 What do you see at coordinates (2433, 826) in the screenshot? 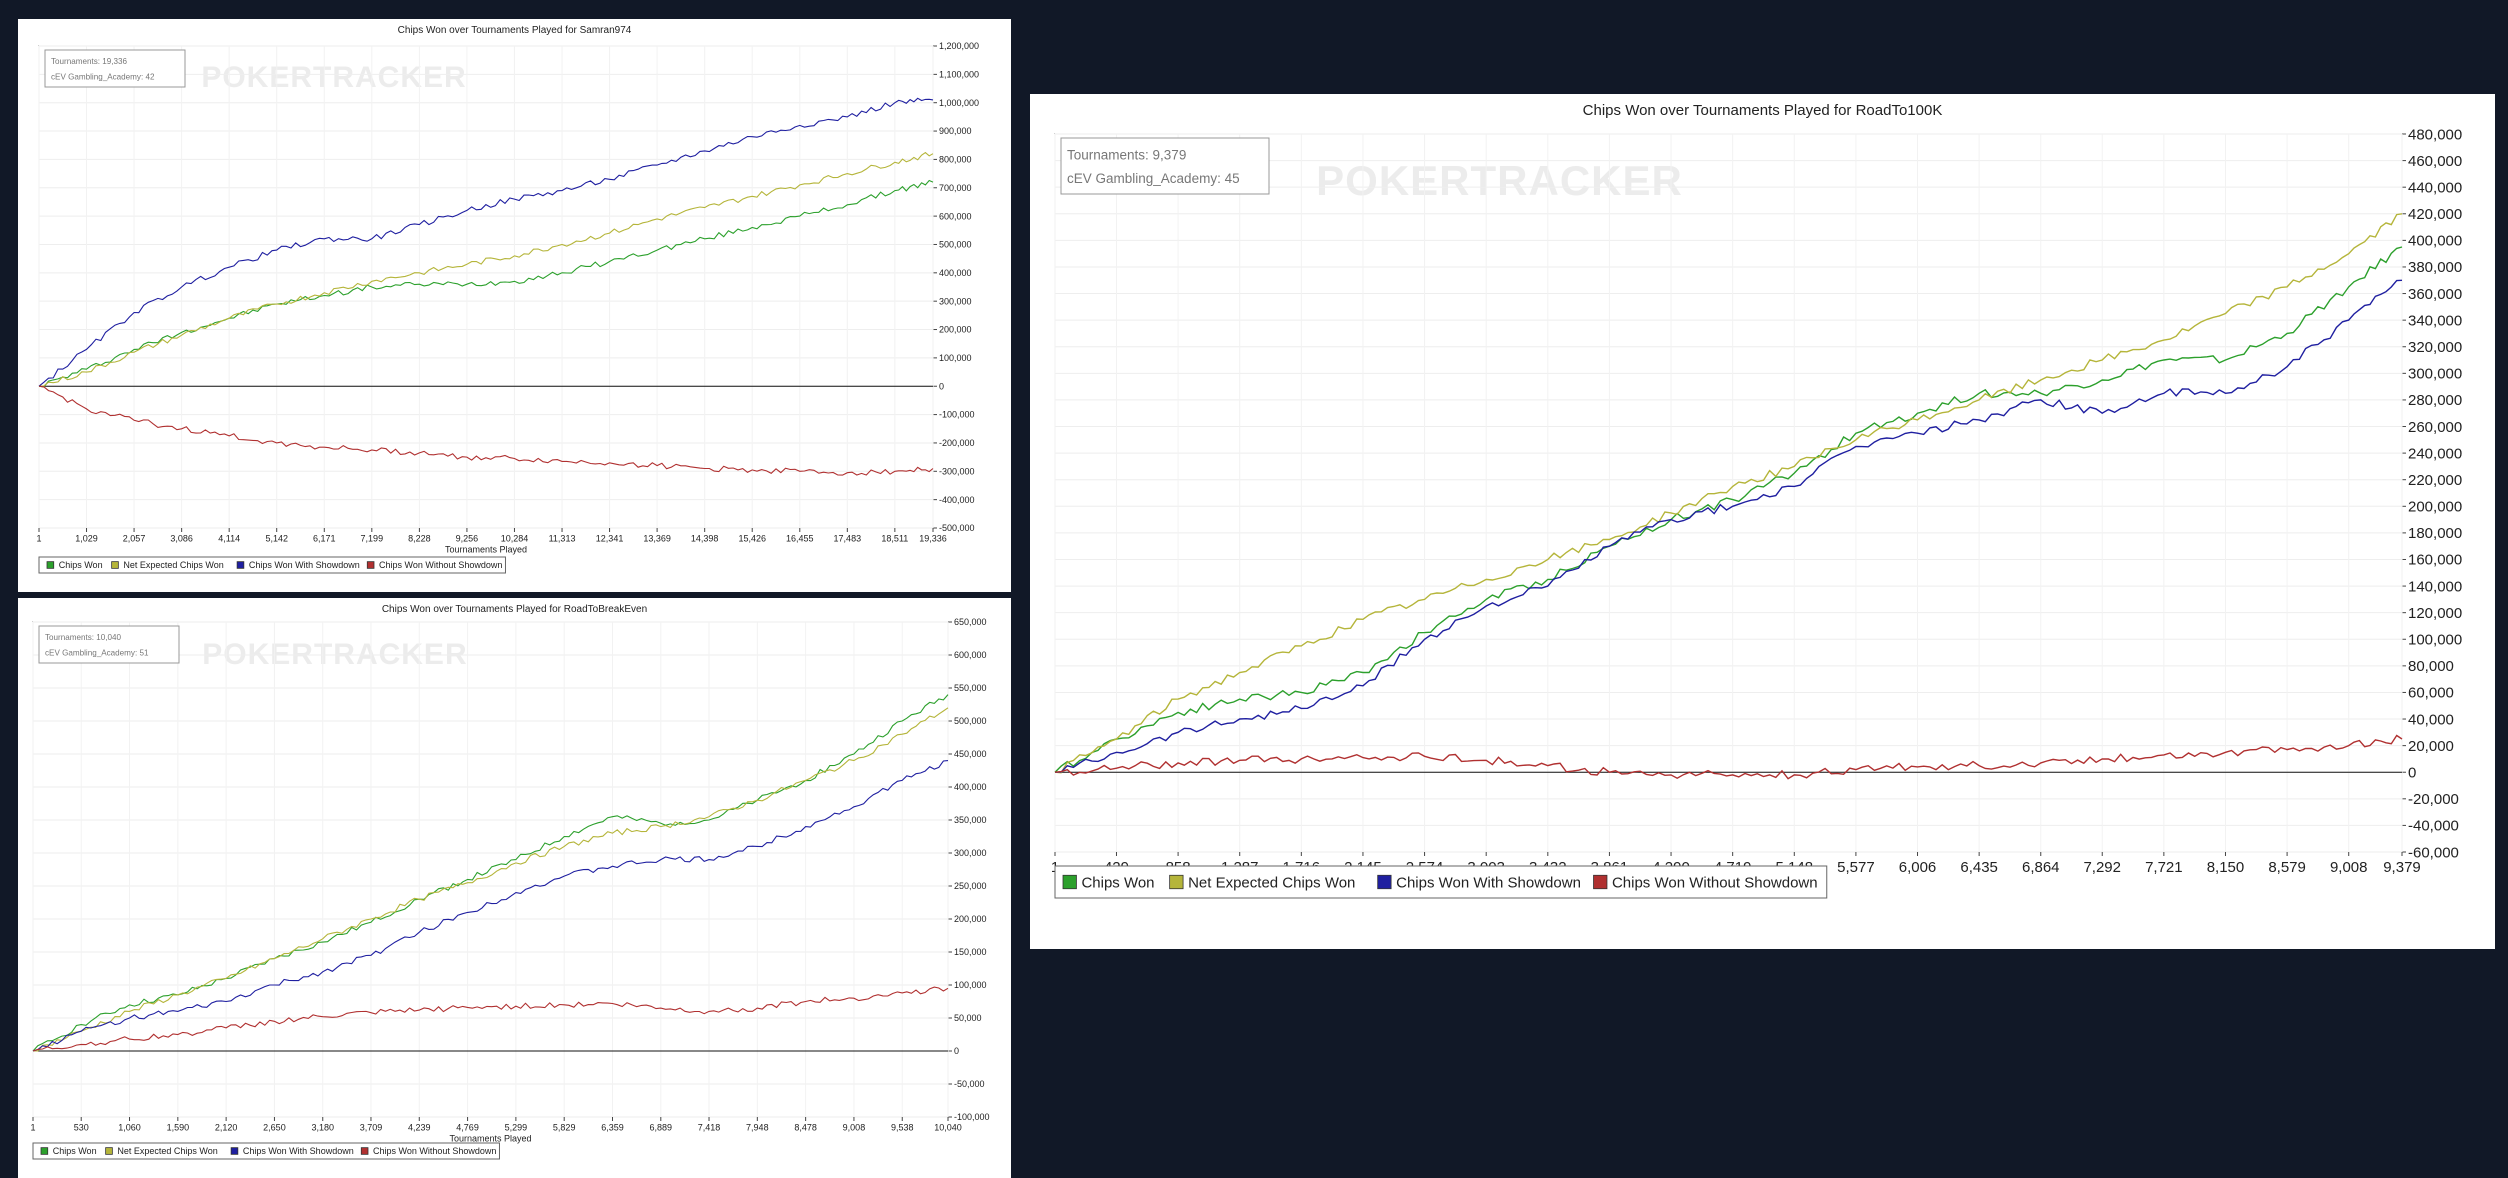
I see `y-tick-label: -40,000` at bounding box center [2433, 826].